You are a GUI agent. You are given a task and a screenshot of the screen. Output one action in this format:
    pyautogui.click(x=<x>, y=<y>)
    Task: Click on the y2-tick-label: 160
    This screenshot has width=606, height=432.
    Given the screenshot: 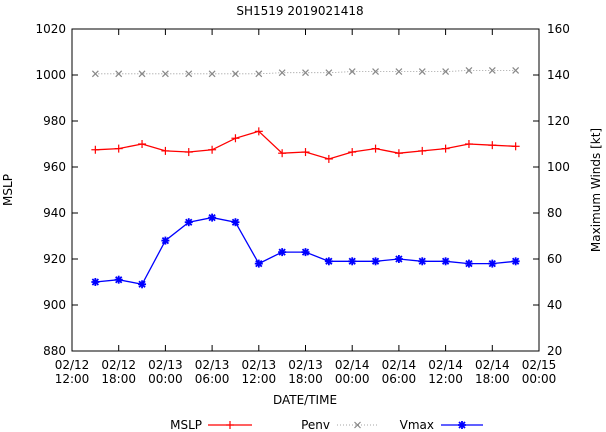 What is the action you would take?
    pyautogui.click(x=558, y=29)
    